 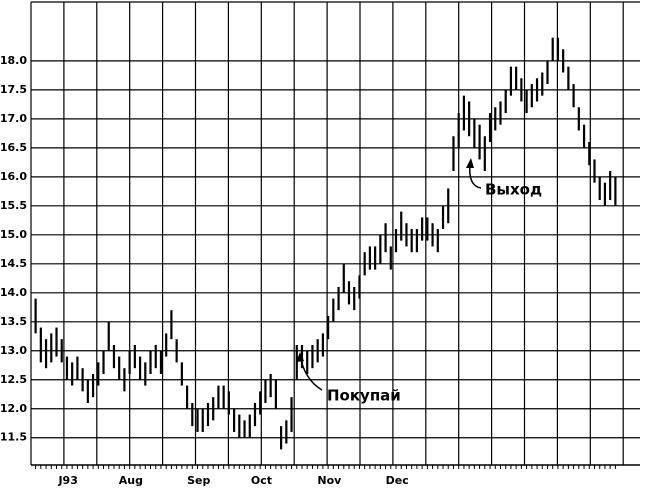 What do you see at coordinates (364, 396) in the screenshot?
I see `annotation: Покупай` at bounding box center [364, 396].